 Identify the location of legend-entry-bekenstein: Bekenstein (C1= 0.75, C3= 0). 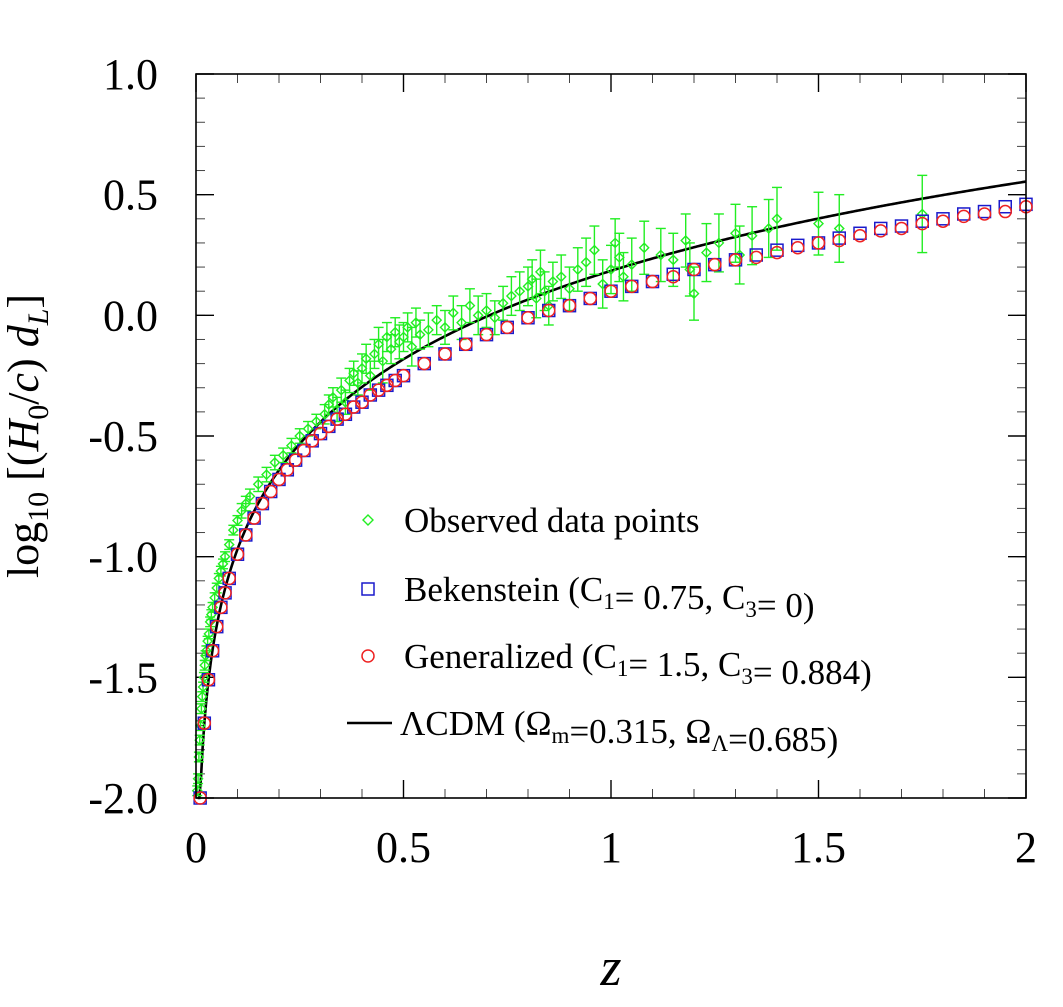
(588, 597).